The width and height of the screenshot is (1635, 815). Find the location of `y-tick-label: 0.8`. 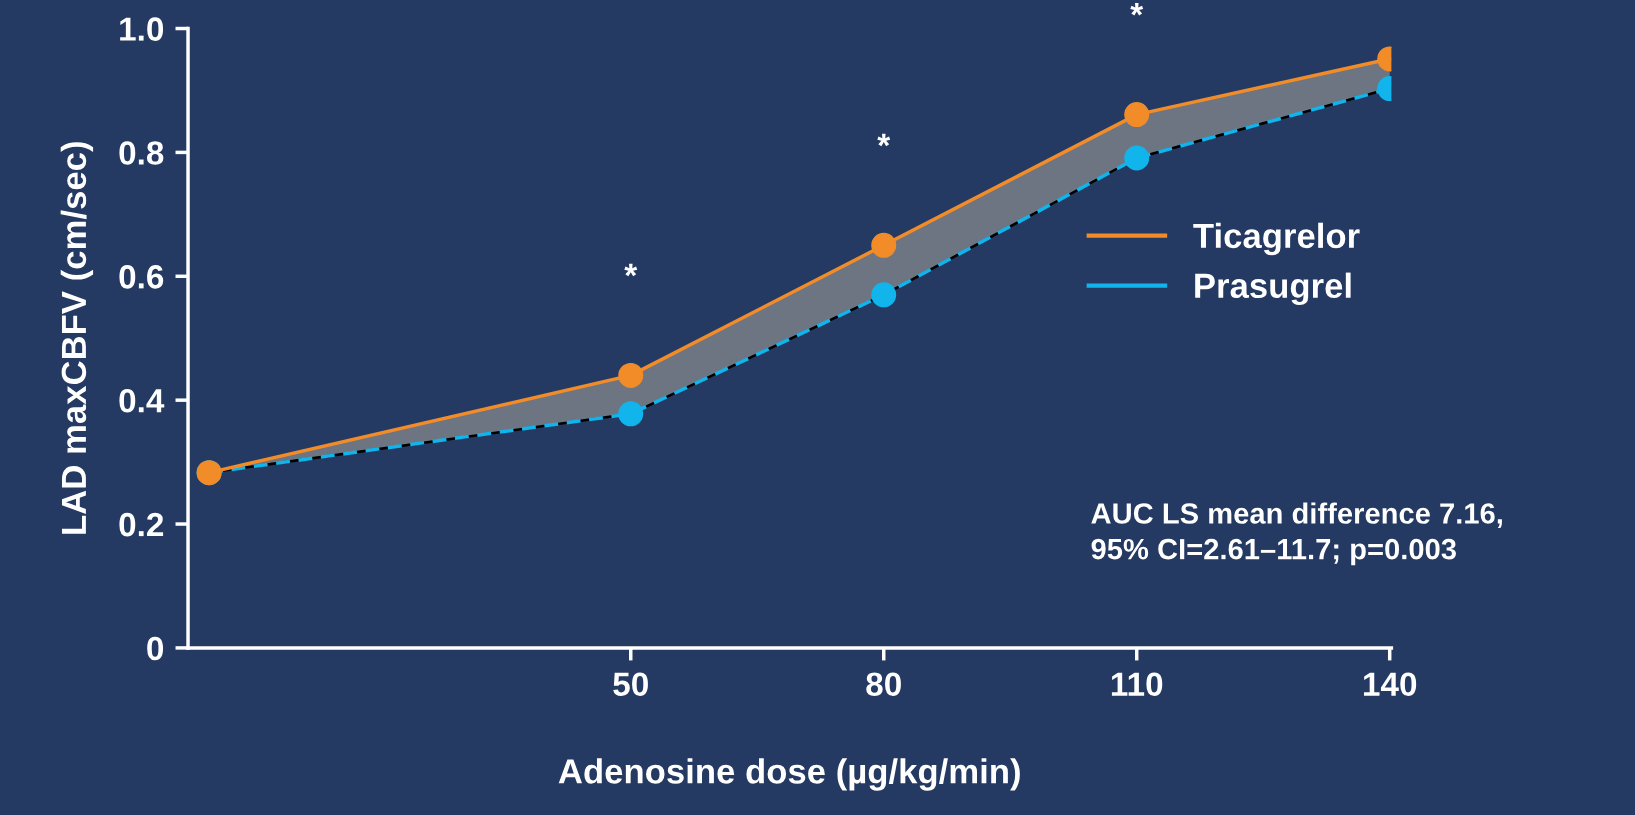

y-tick-label: 0.8 is located at coordinates (141, 153).